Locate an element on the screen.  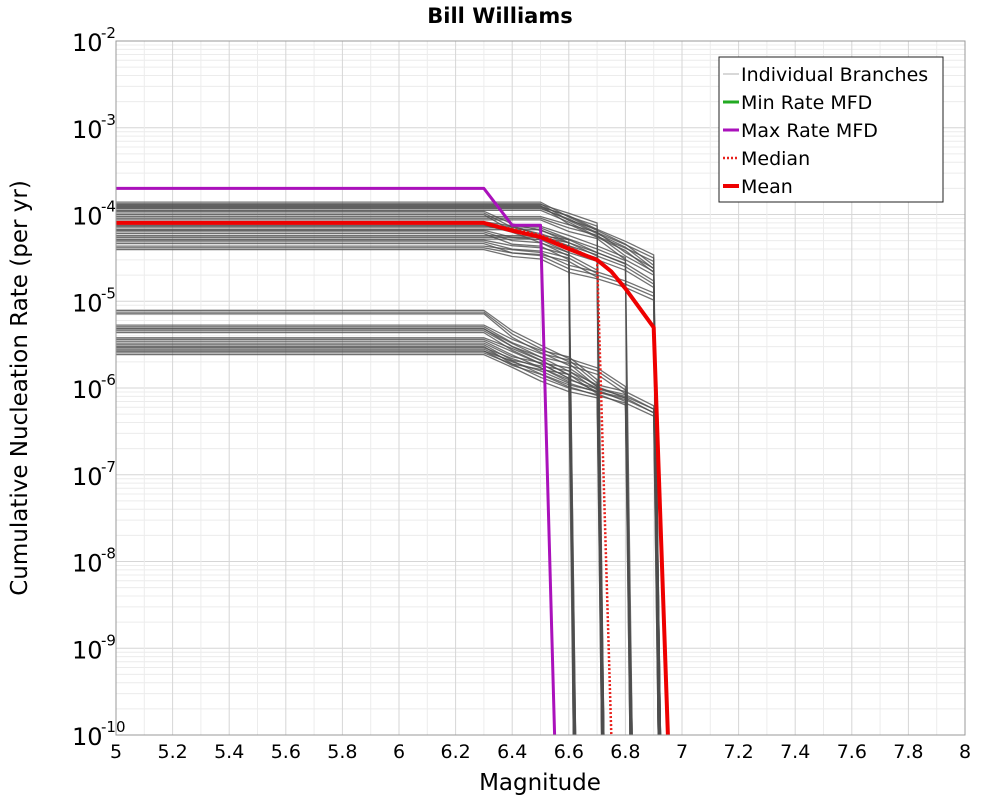
x-tick-label: 6.8 is located at coordinates (625, 752).